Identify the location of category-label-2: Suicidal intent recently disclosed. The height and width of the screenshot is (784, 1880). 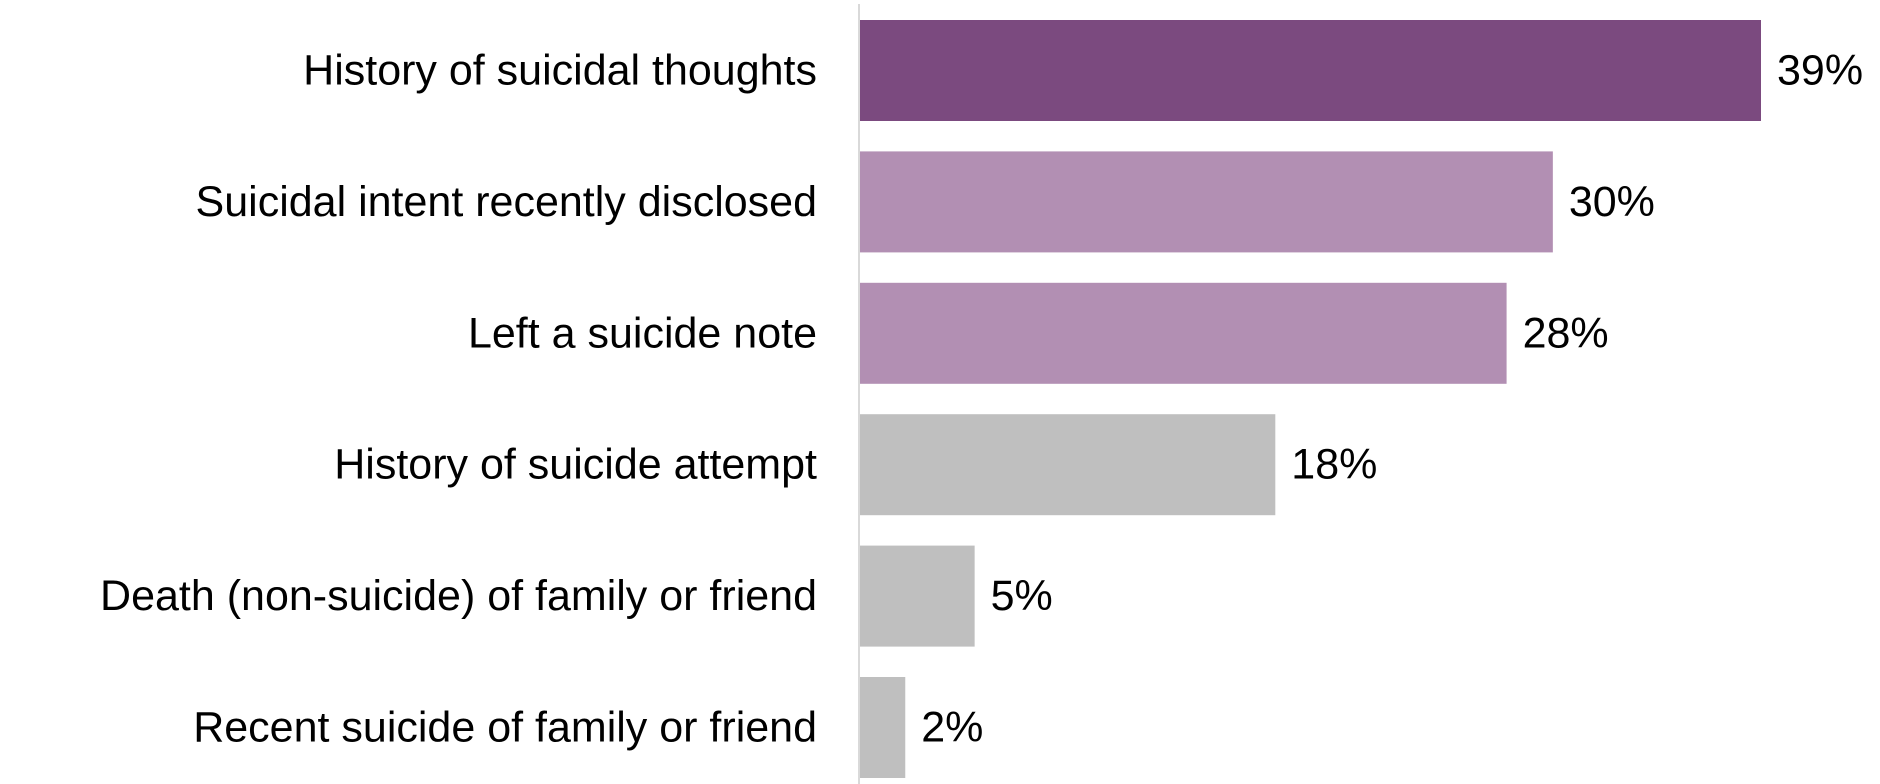
(506, 202).